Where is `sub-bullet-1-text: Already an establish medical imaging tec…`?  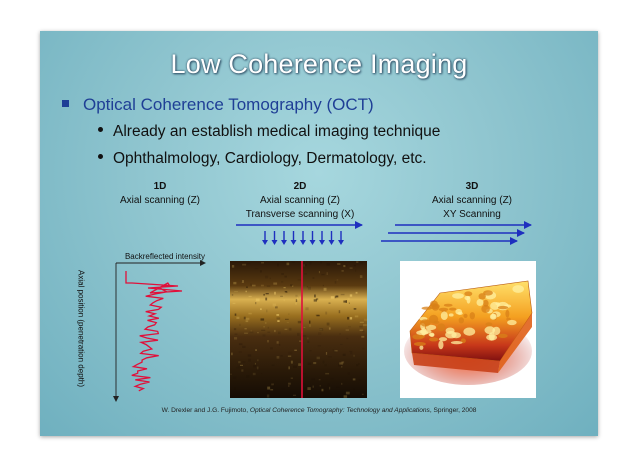 sub-bullet-1-text: Already an establish medical imaging tec… is located at coordinates (277, 131).